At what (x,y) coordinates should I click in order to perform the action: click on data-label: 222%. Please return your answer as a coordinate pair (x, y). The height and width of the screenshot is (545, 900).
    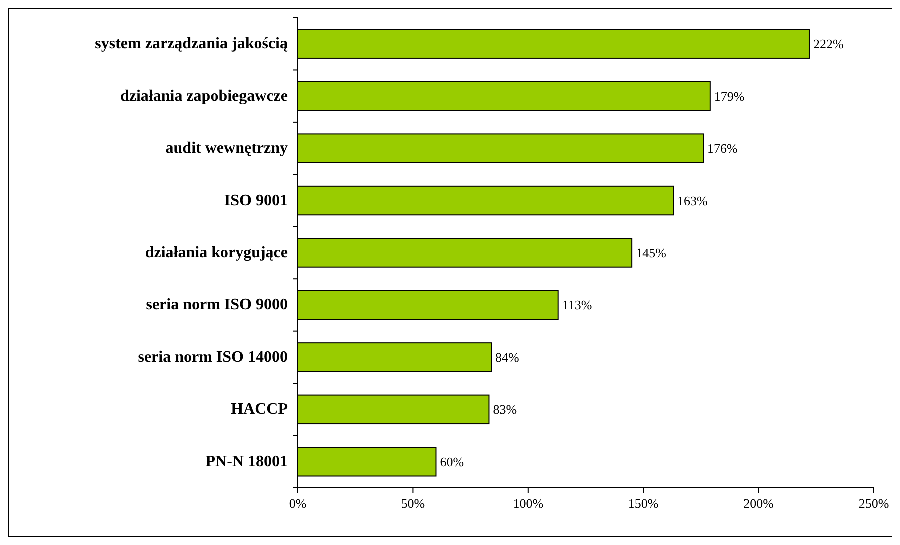
    Looking at the image, I should click on (828, 44).